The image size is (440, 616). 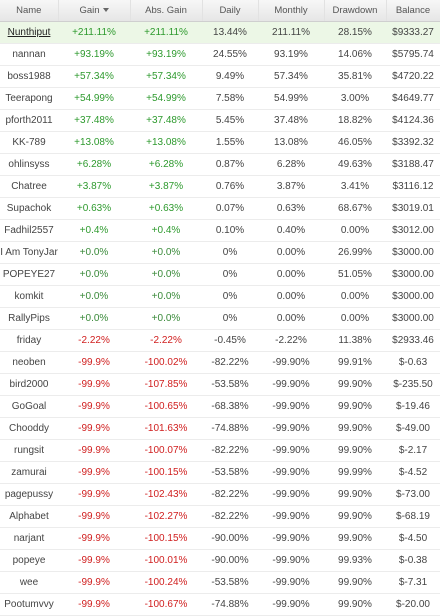 I want to click on cell-monthly: 37.48%, so click(x=291, y=120).